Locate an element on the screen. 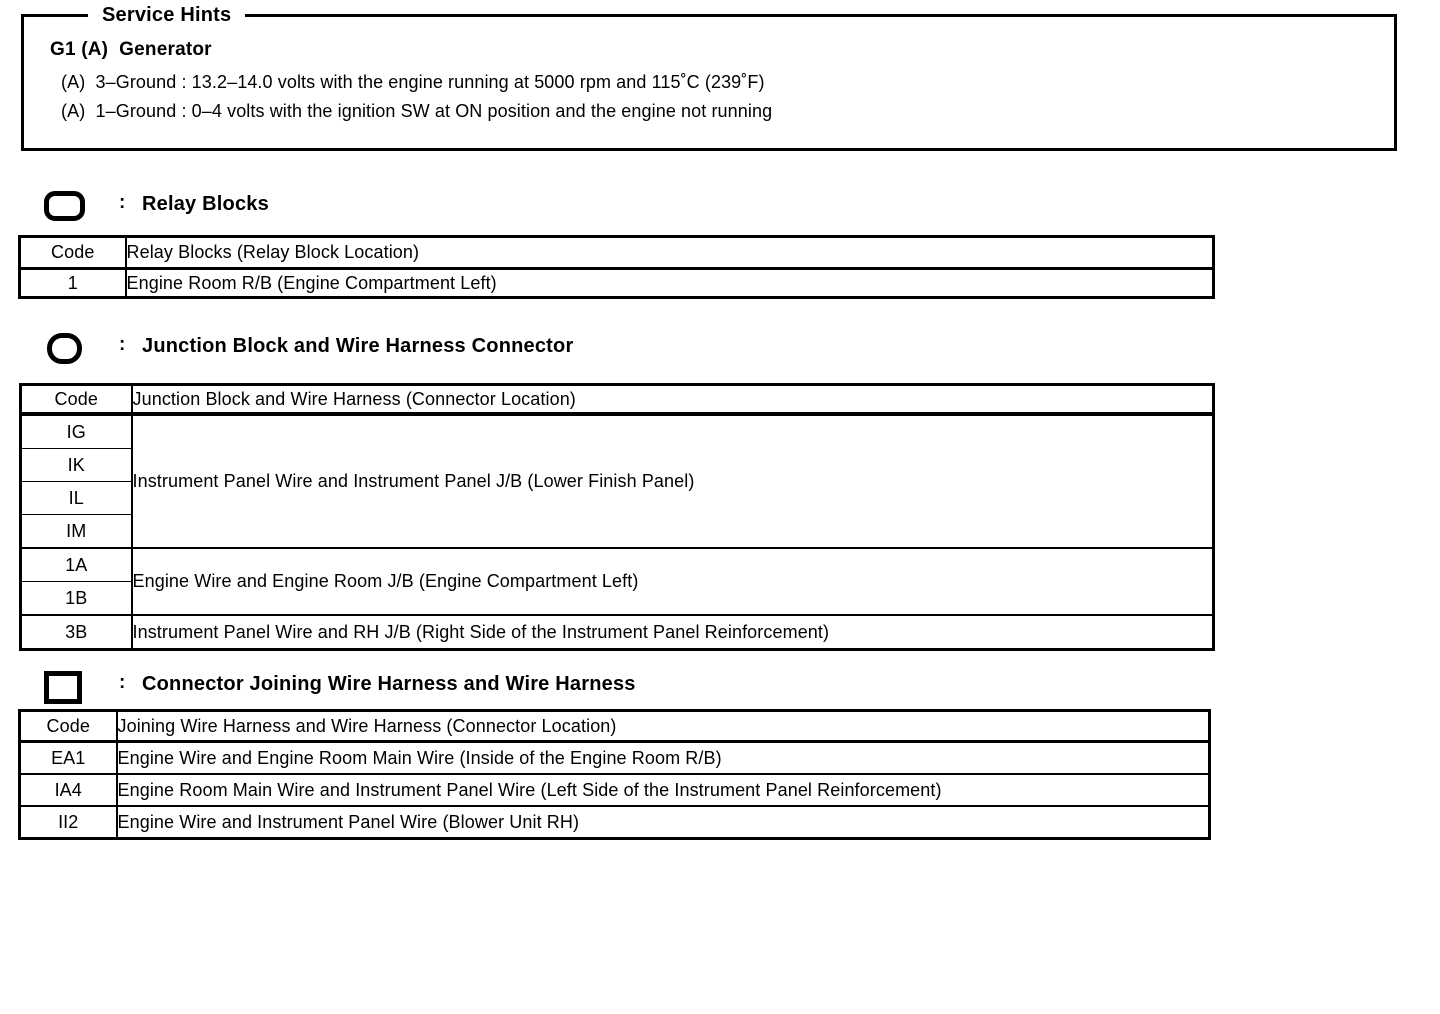  relay-block-icon is located at coordinates (64, 206).